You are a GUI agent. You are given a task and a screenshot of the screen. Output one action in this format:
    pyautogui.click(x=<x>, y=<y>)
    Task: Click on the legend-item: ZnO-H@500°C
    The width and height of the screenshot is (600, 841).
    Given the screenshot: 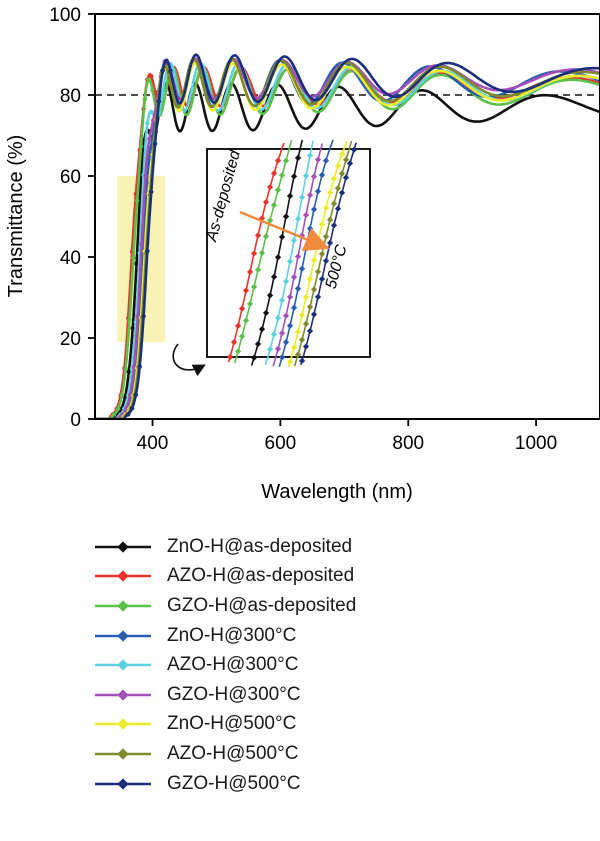 What is the action you would take?
    pyautogui.click(x=335, y=725)
    